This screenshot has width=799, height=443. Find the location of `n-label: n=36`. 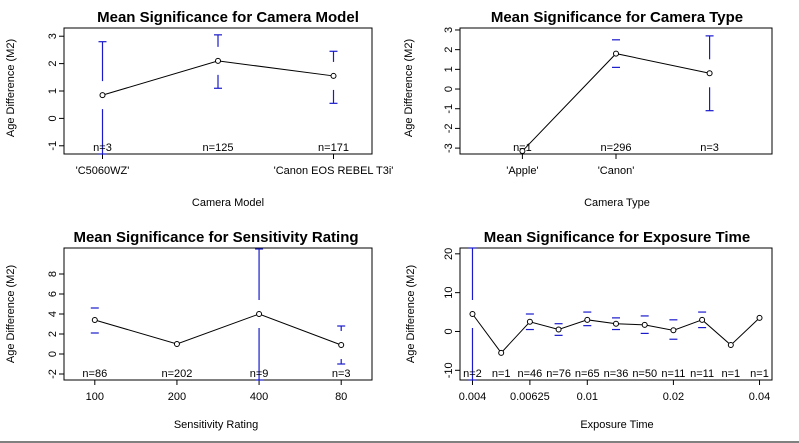

n-label: n=36 is located at coordinates (616, 374).